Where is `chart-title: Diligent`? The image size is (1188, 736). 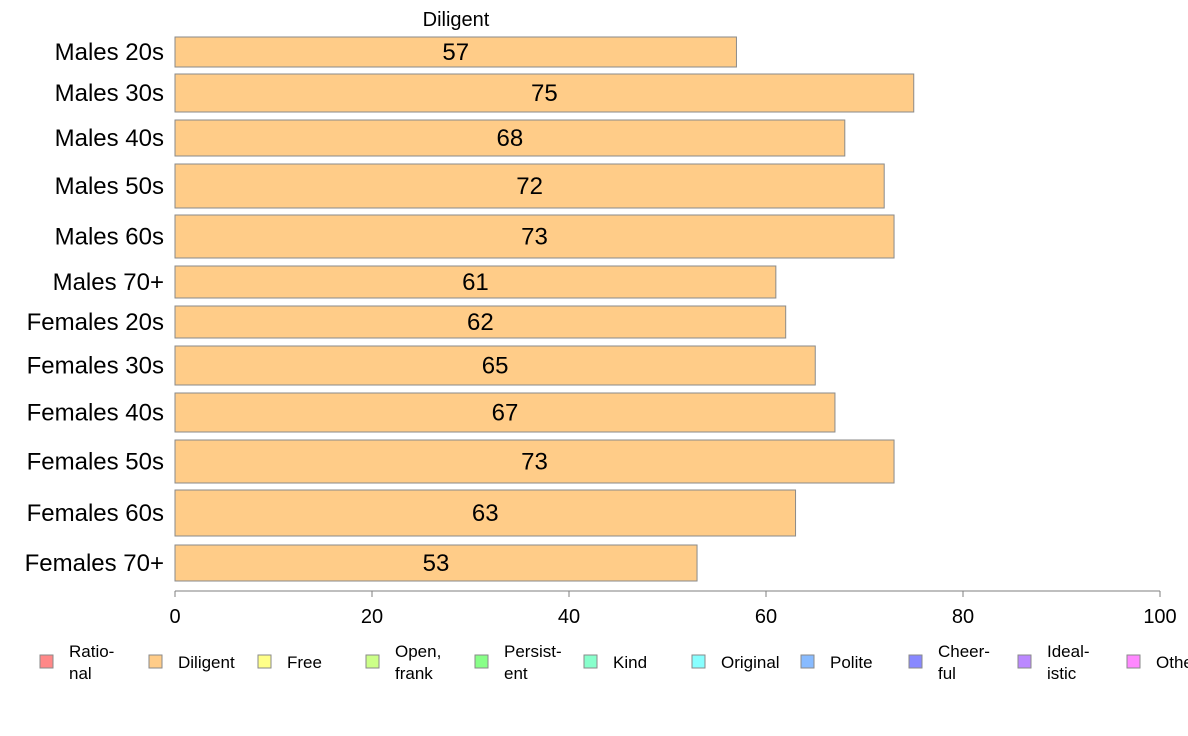
chart-title: Diligent is located at coordinates (456, 20).